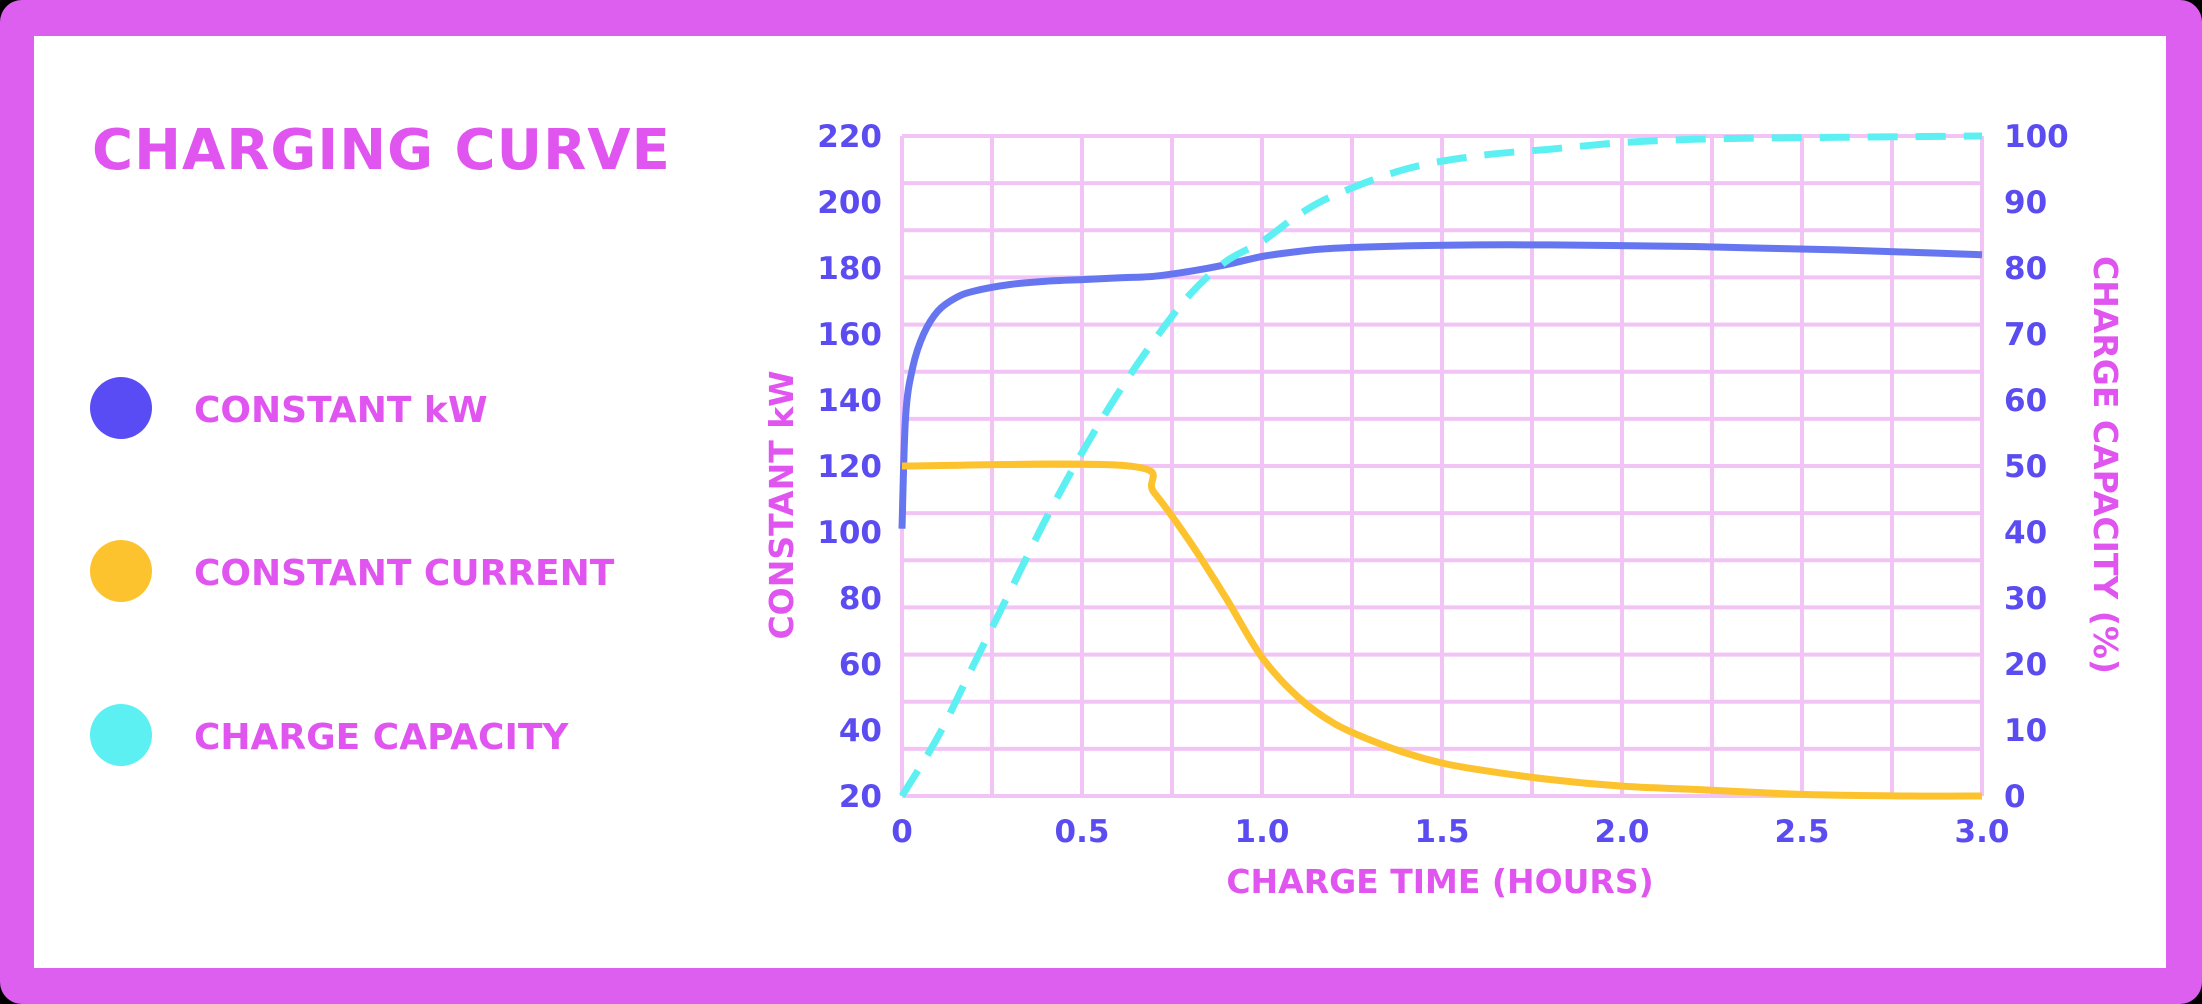 This screenshot has height=1004, width=2202. Describe the element at coordinates (2025, 467) in the screenshot. I see `y2-tick-label: 50` at that location.